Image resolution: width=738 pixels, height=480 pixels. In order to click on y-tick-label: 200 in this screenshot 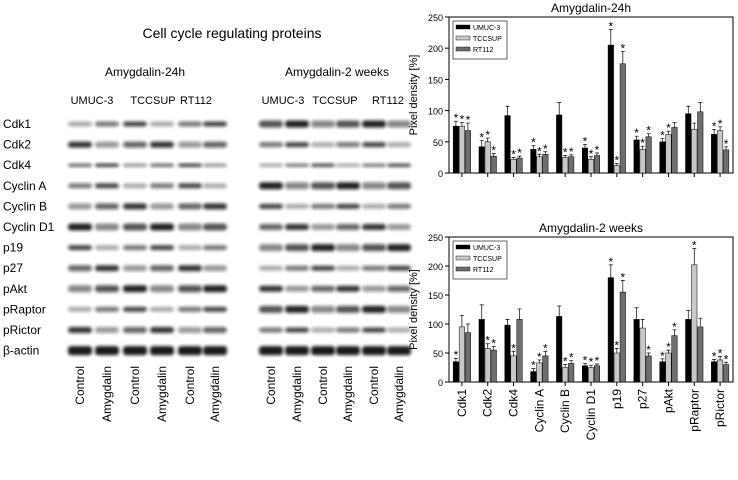, I will do `click(435, 267)`.